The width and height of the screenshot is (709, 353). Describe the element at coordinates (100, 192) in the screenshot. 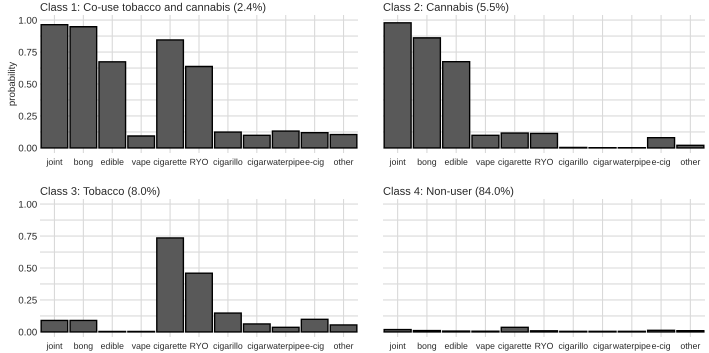

I see `chart-title: Class 3: Tobacco (8.0%)` at that location.